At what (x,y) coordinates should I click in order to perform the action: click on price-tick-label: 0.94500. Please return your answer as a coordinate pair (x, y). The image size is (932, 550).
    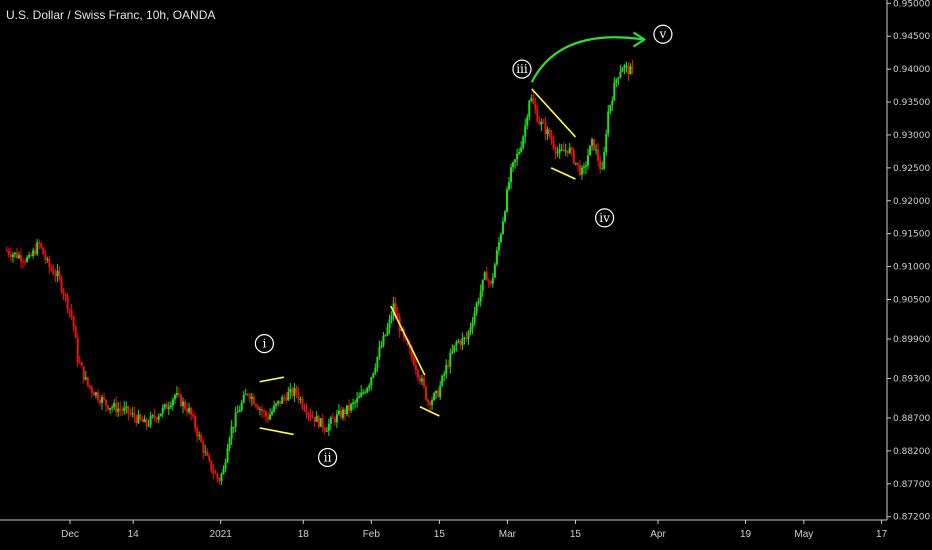
    Looking at the image, I should click on (911, 37).